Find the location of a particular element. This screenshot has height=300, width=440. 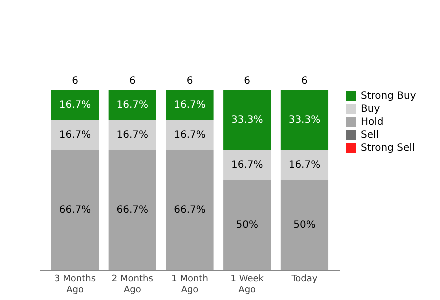

x-tick-label: 3 Months Ago is located at coordinates (75, 285).